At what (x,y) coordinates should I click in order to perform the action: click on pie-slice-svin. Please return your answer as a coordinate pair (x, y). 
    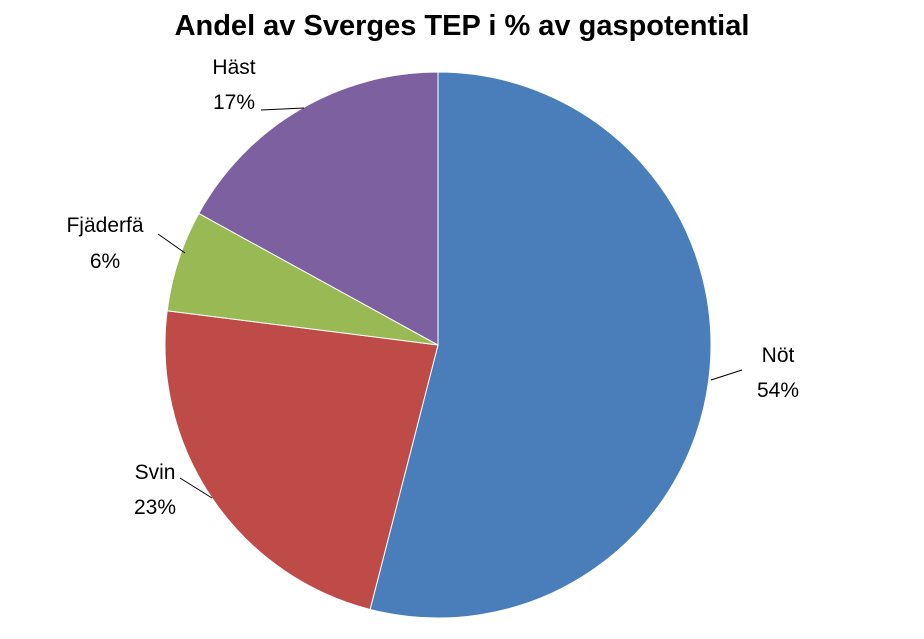
    Looking at the image, I should click on (301, 460).